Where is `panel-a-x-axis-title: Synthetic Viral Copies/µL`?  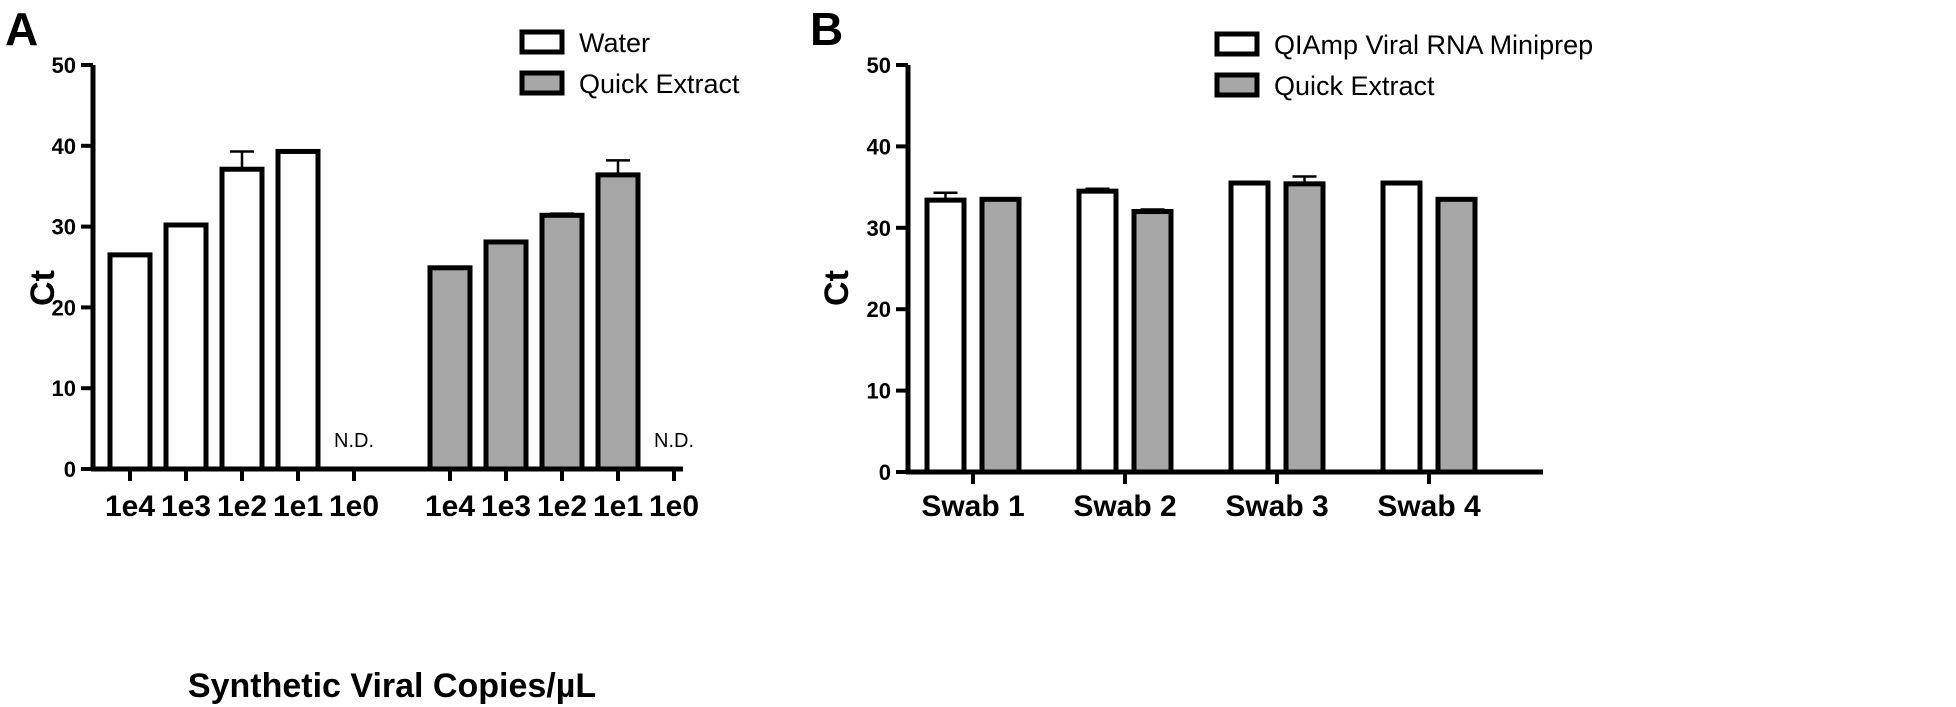
panel-a-x-axis-title: Synthetic Viral Copies/µL is located at coordinates (392, 686).